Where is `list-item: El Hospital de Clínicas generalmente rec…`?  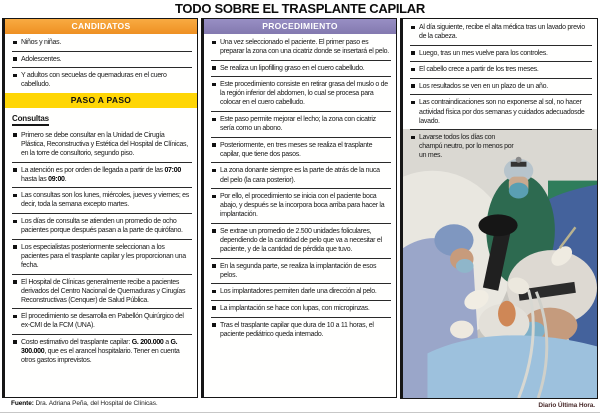 list-item: El Hospital de Clínicas generalmente rec… is located at coordinates (102, 292).